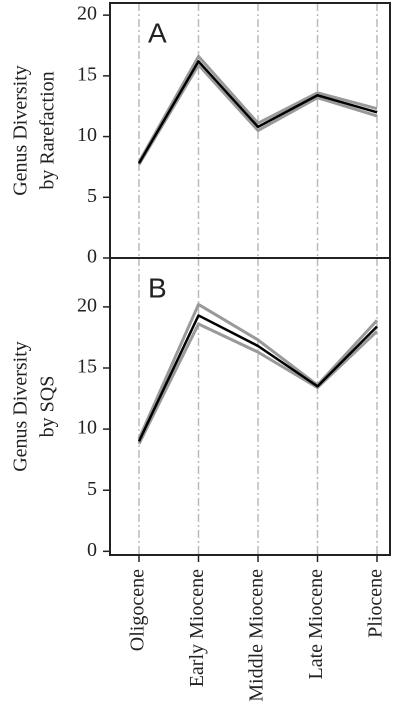 This screenshot has height=716, width=401. I want to click on panel-label: B, so click(157, 287).